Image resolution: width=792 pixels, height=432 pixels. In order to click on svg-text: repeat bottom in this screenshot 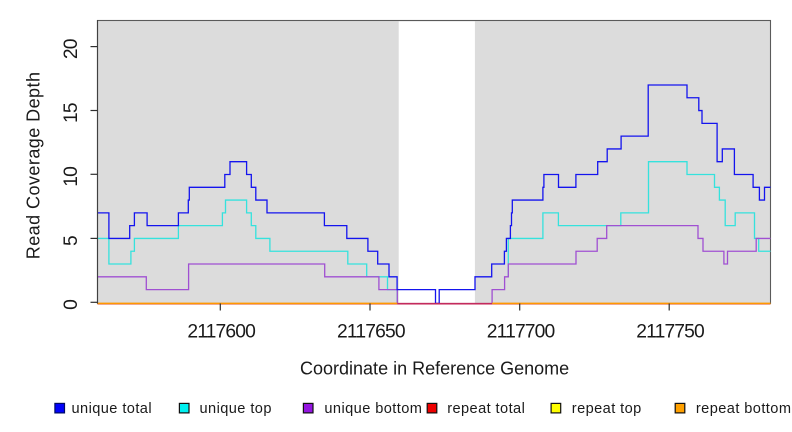, I will do `click(744, 409)`.